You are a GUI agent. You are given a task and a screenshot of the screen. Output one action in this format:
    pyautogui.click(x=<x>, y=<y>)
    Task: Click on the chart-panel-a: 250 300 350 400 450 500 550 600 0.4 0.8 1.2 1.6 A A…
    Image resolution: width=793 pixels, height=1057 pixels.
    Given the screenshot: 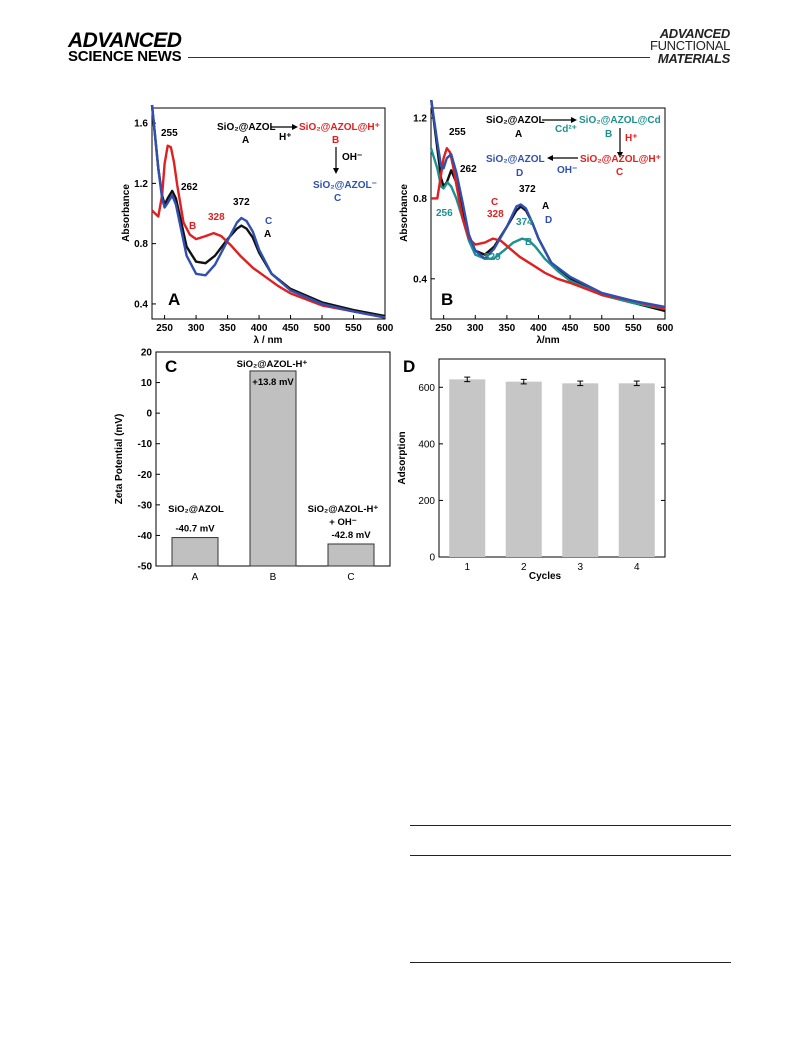 What is the action you would take?
    pyautogui.click(x=257, y=225)
    